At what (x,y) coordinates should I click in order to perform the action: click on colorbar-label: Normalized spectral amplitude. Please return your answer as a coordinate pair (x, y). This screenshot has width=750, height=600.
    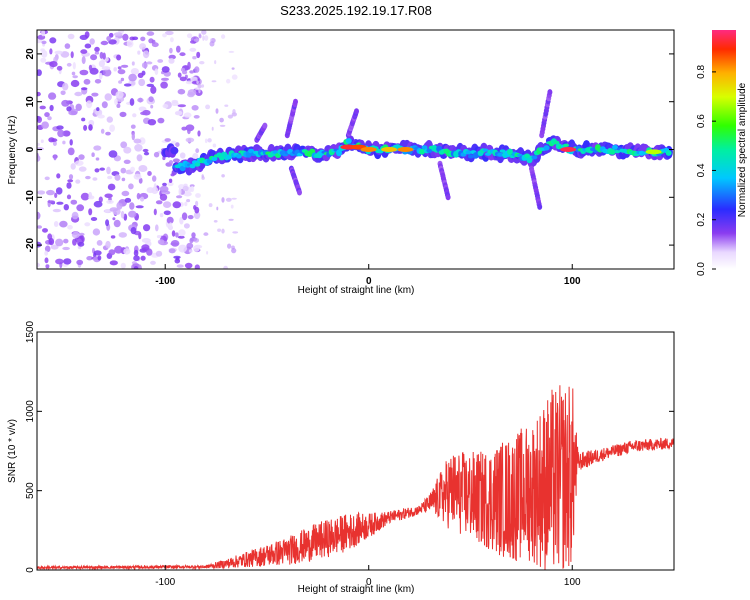
    Looking at the image, I should click on (742, 149).